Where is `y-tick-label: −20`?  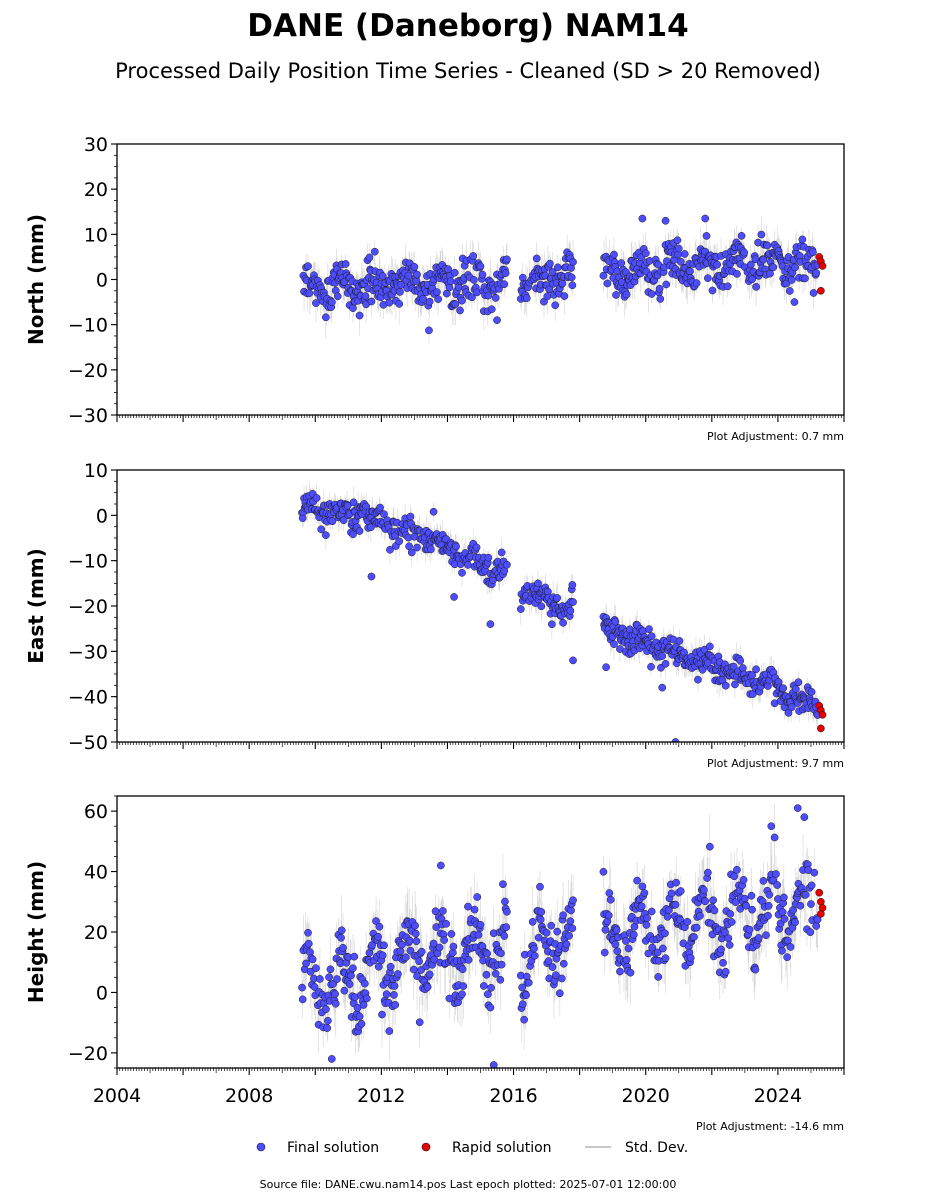 y-tick-label: −20 is located at coordinates (88, 1054).